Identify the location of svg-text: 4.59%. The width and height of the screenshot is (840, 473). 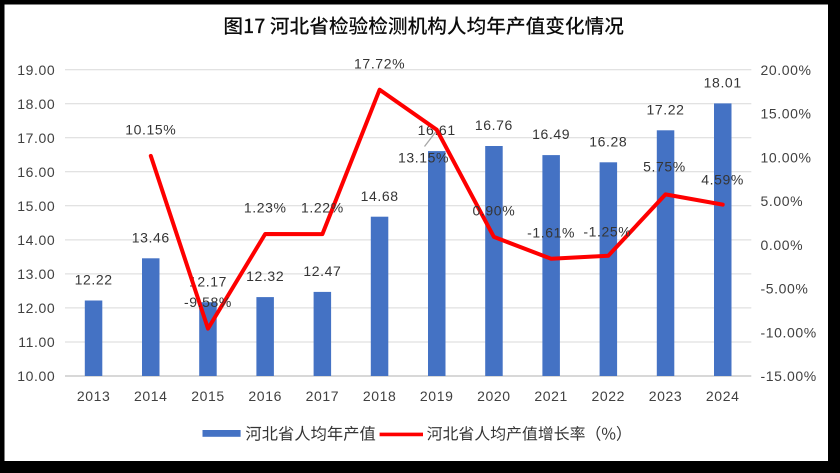
(722, 180).